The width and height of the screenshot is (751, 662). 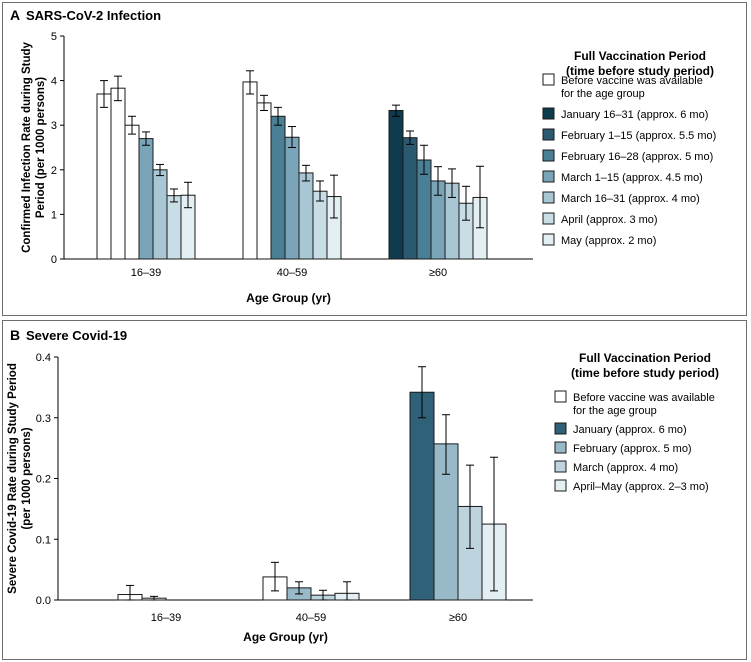 What do you see at coordinates (422, 496) in the screenshot?
I see `panel-b-bar` at bounding box center [422, 496].